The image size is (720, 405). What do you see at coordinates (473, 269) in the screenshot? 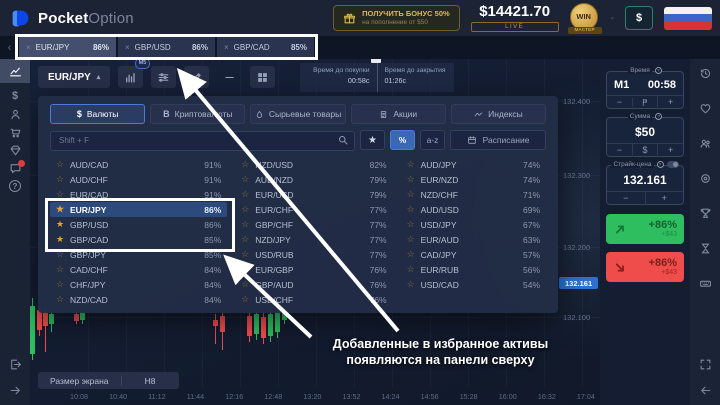
I see `asset-row: EUR/RUB 56%` at bounding box center [473, 269].